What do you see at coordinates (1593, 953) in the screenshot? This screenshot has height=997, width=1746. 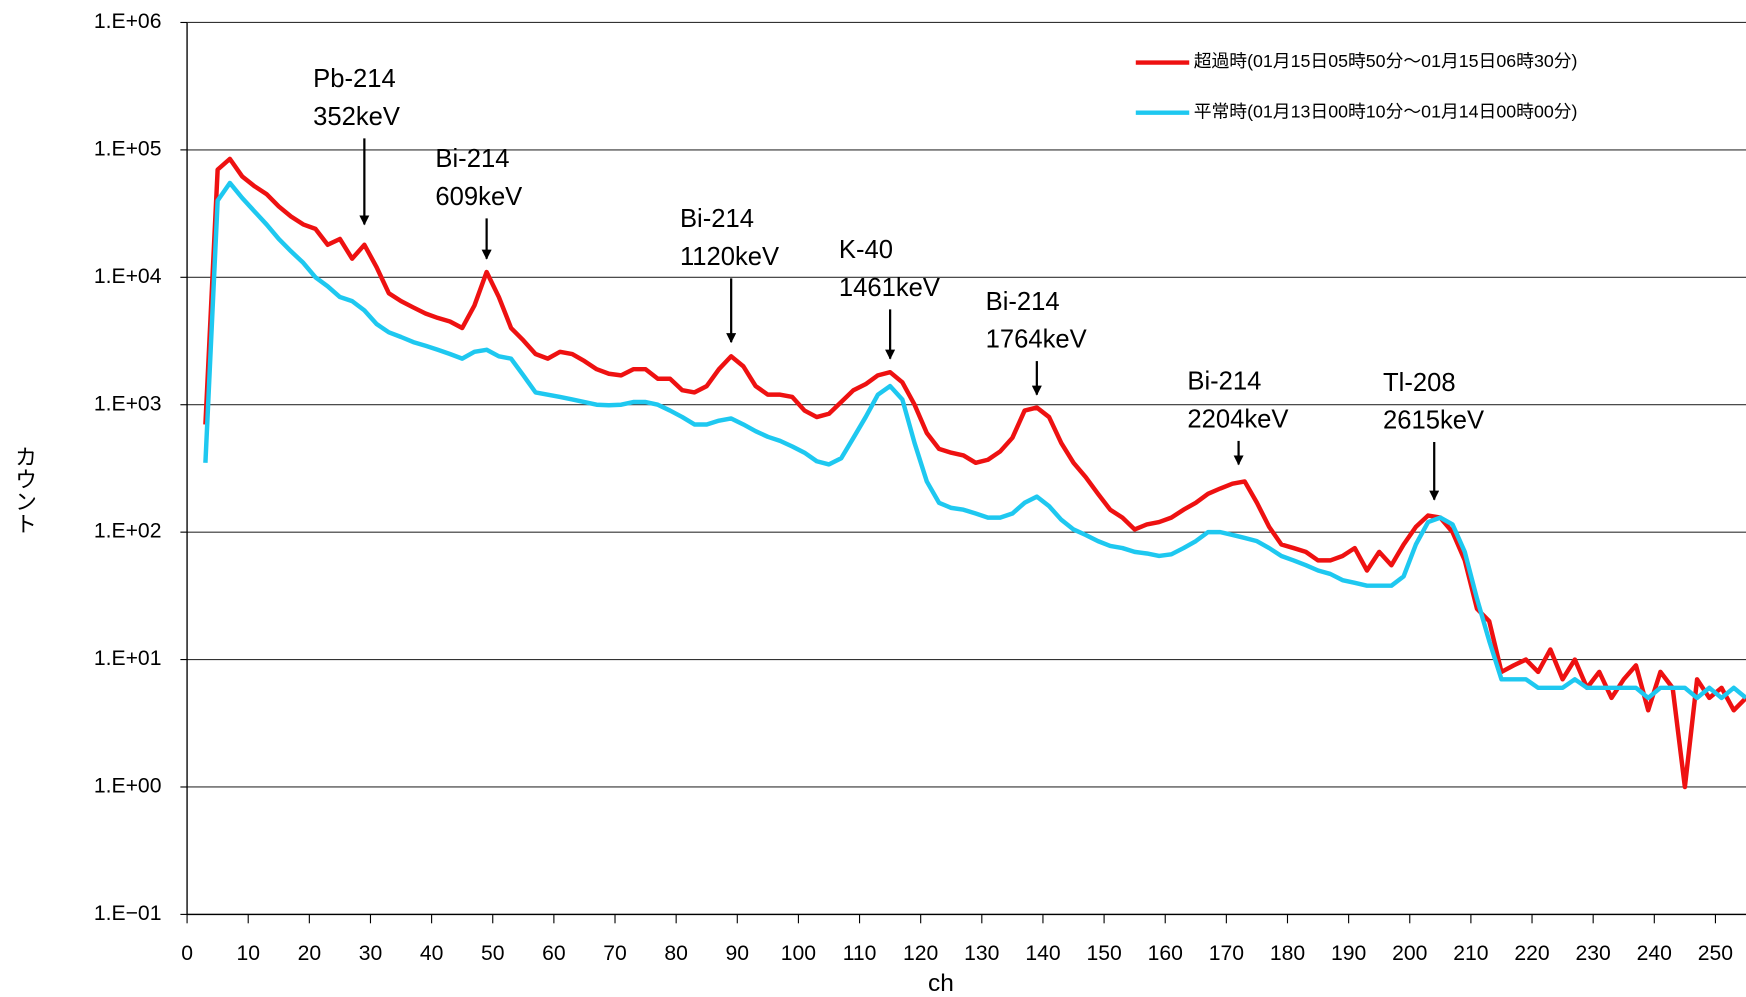 I see `x-tick-label: 230` at bounding box center [1593, 953].